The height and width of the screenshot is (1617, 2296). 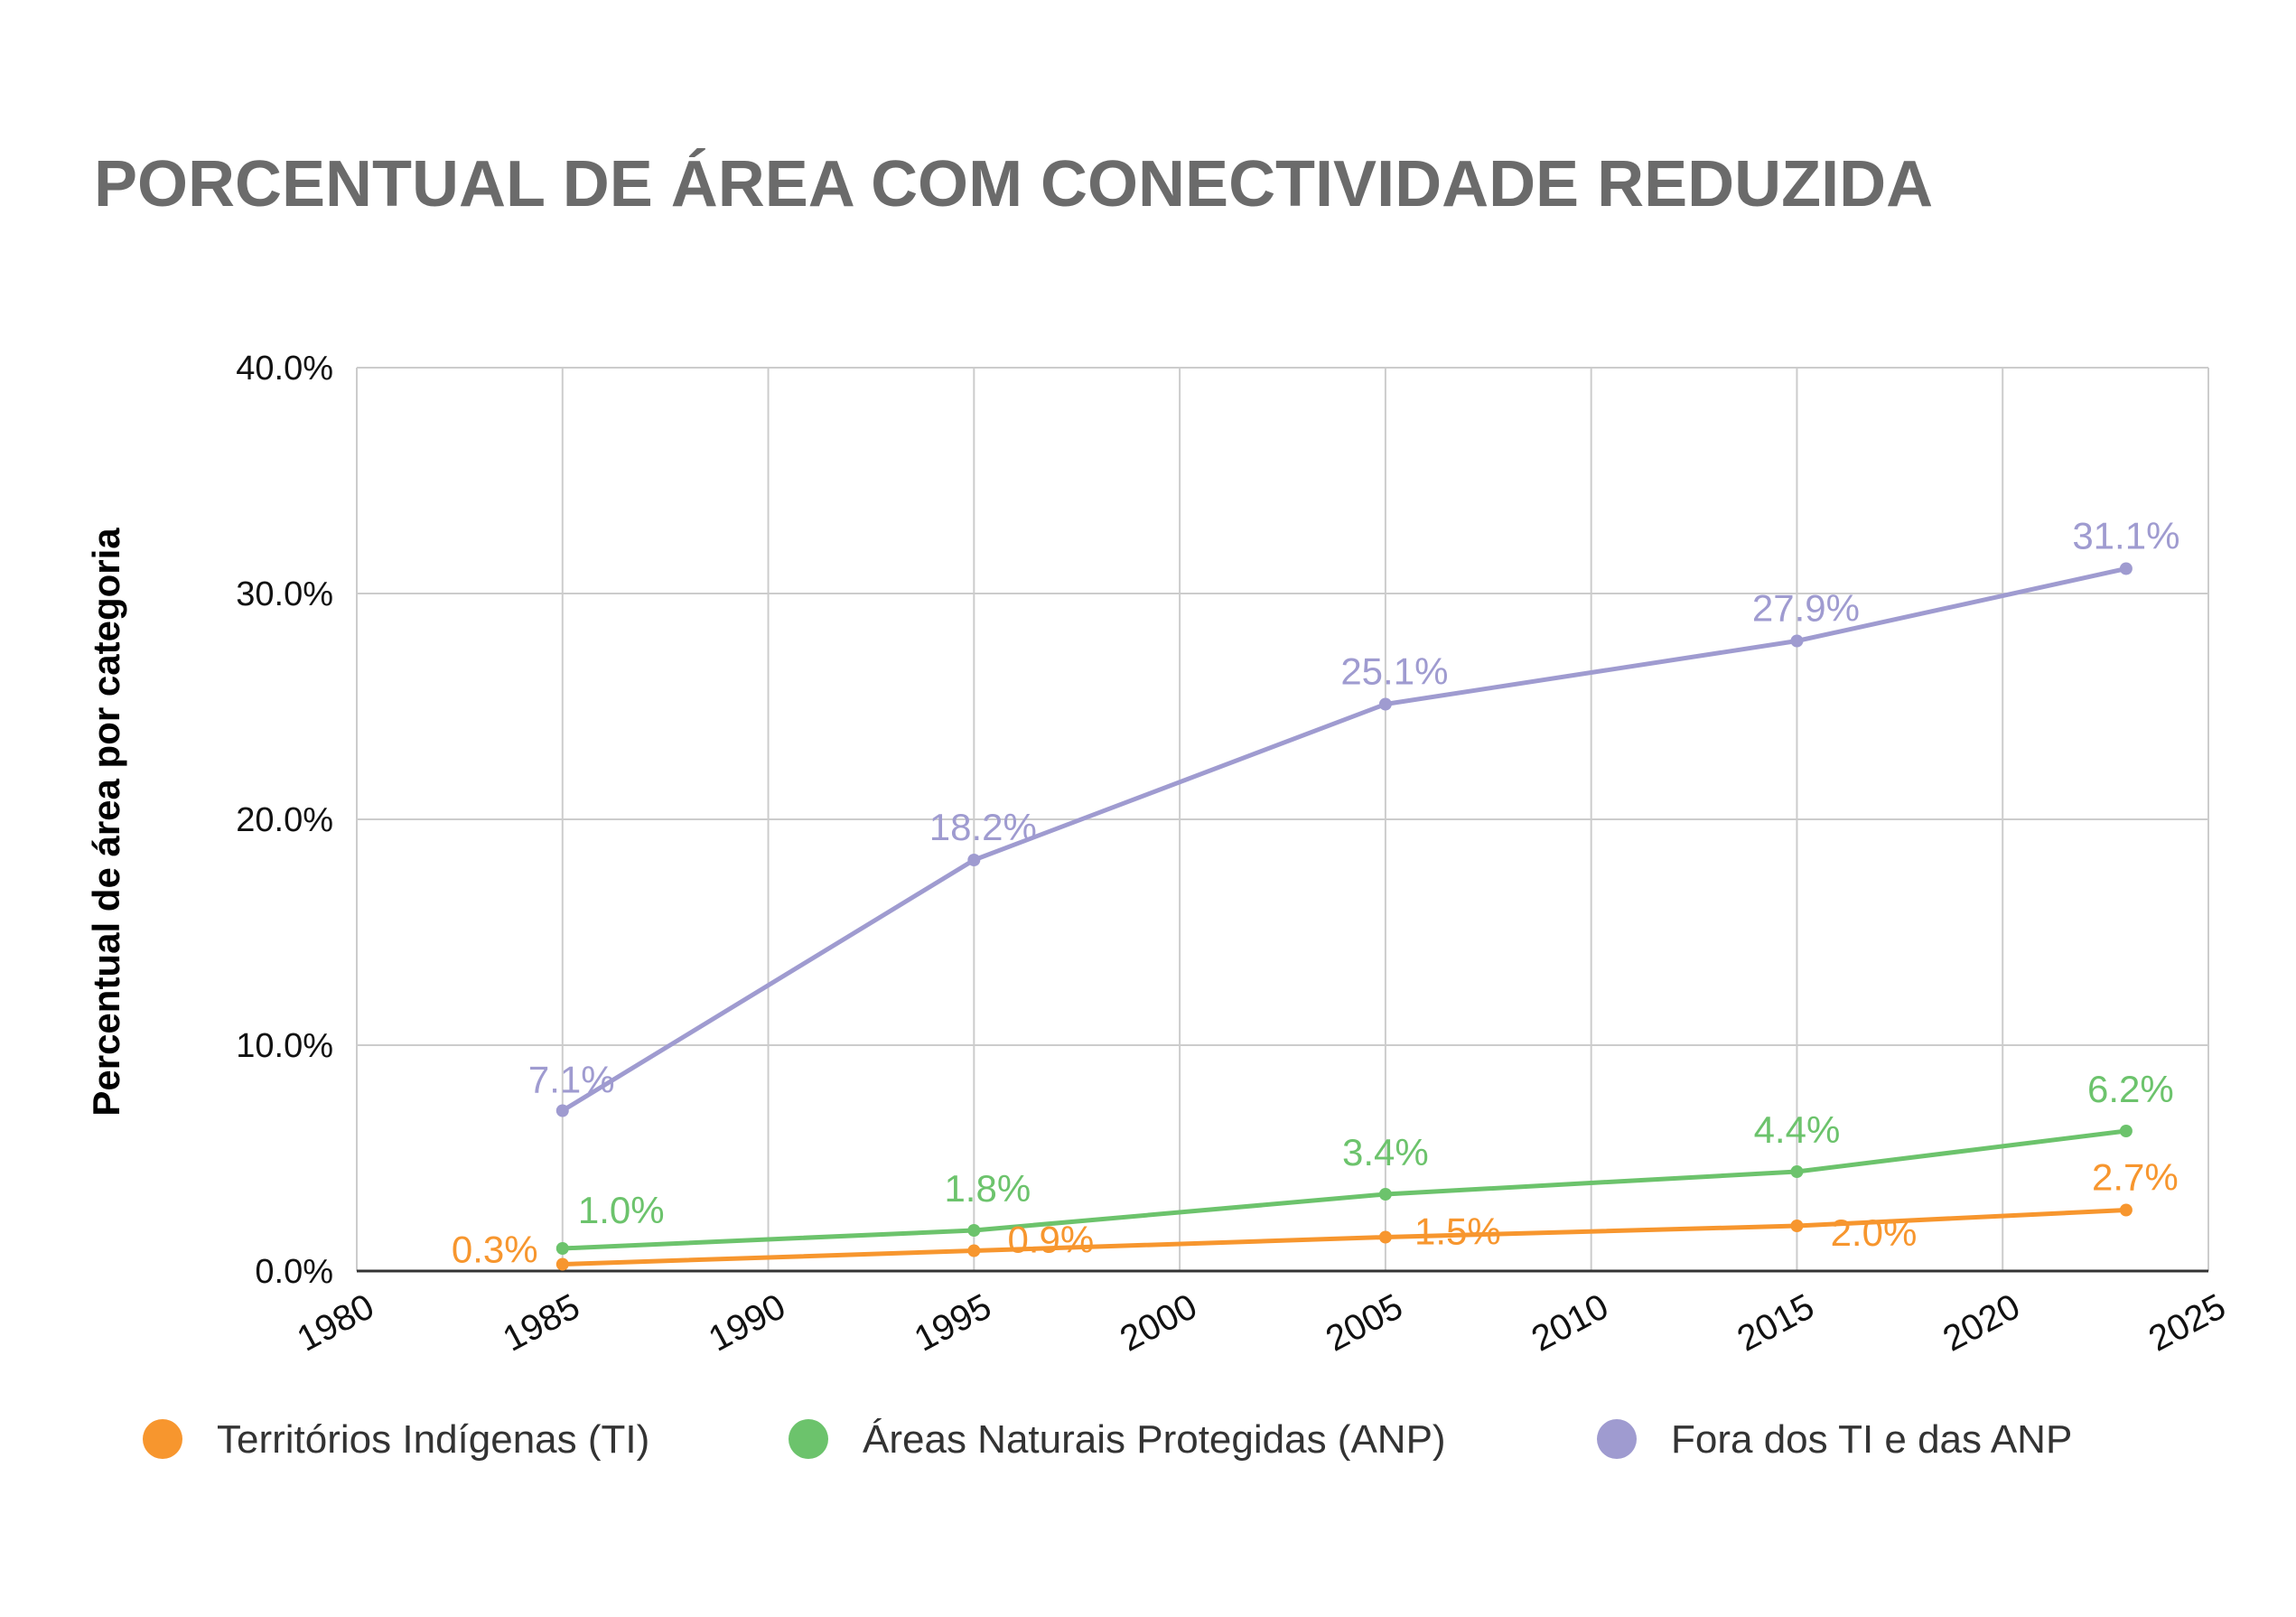 I want to click on series-1-data-label: 6.2%, so click(x=2130, y=1089).